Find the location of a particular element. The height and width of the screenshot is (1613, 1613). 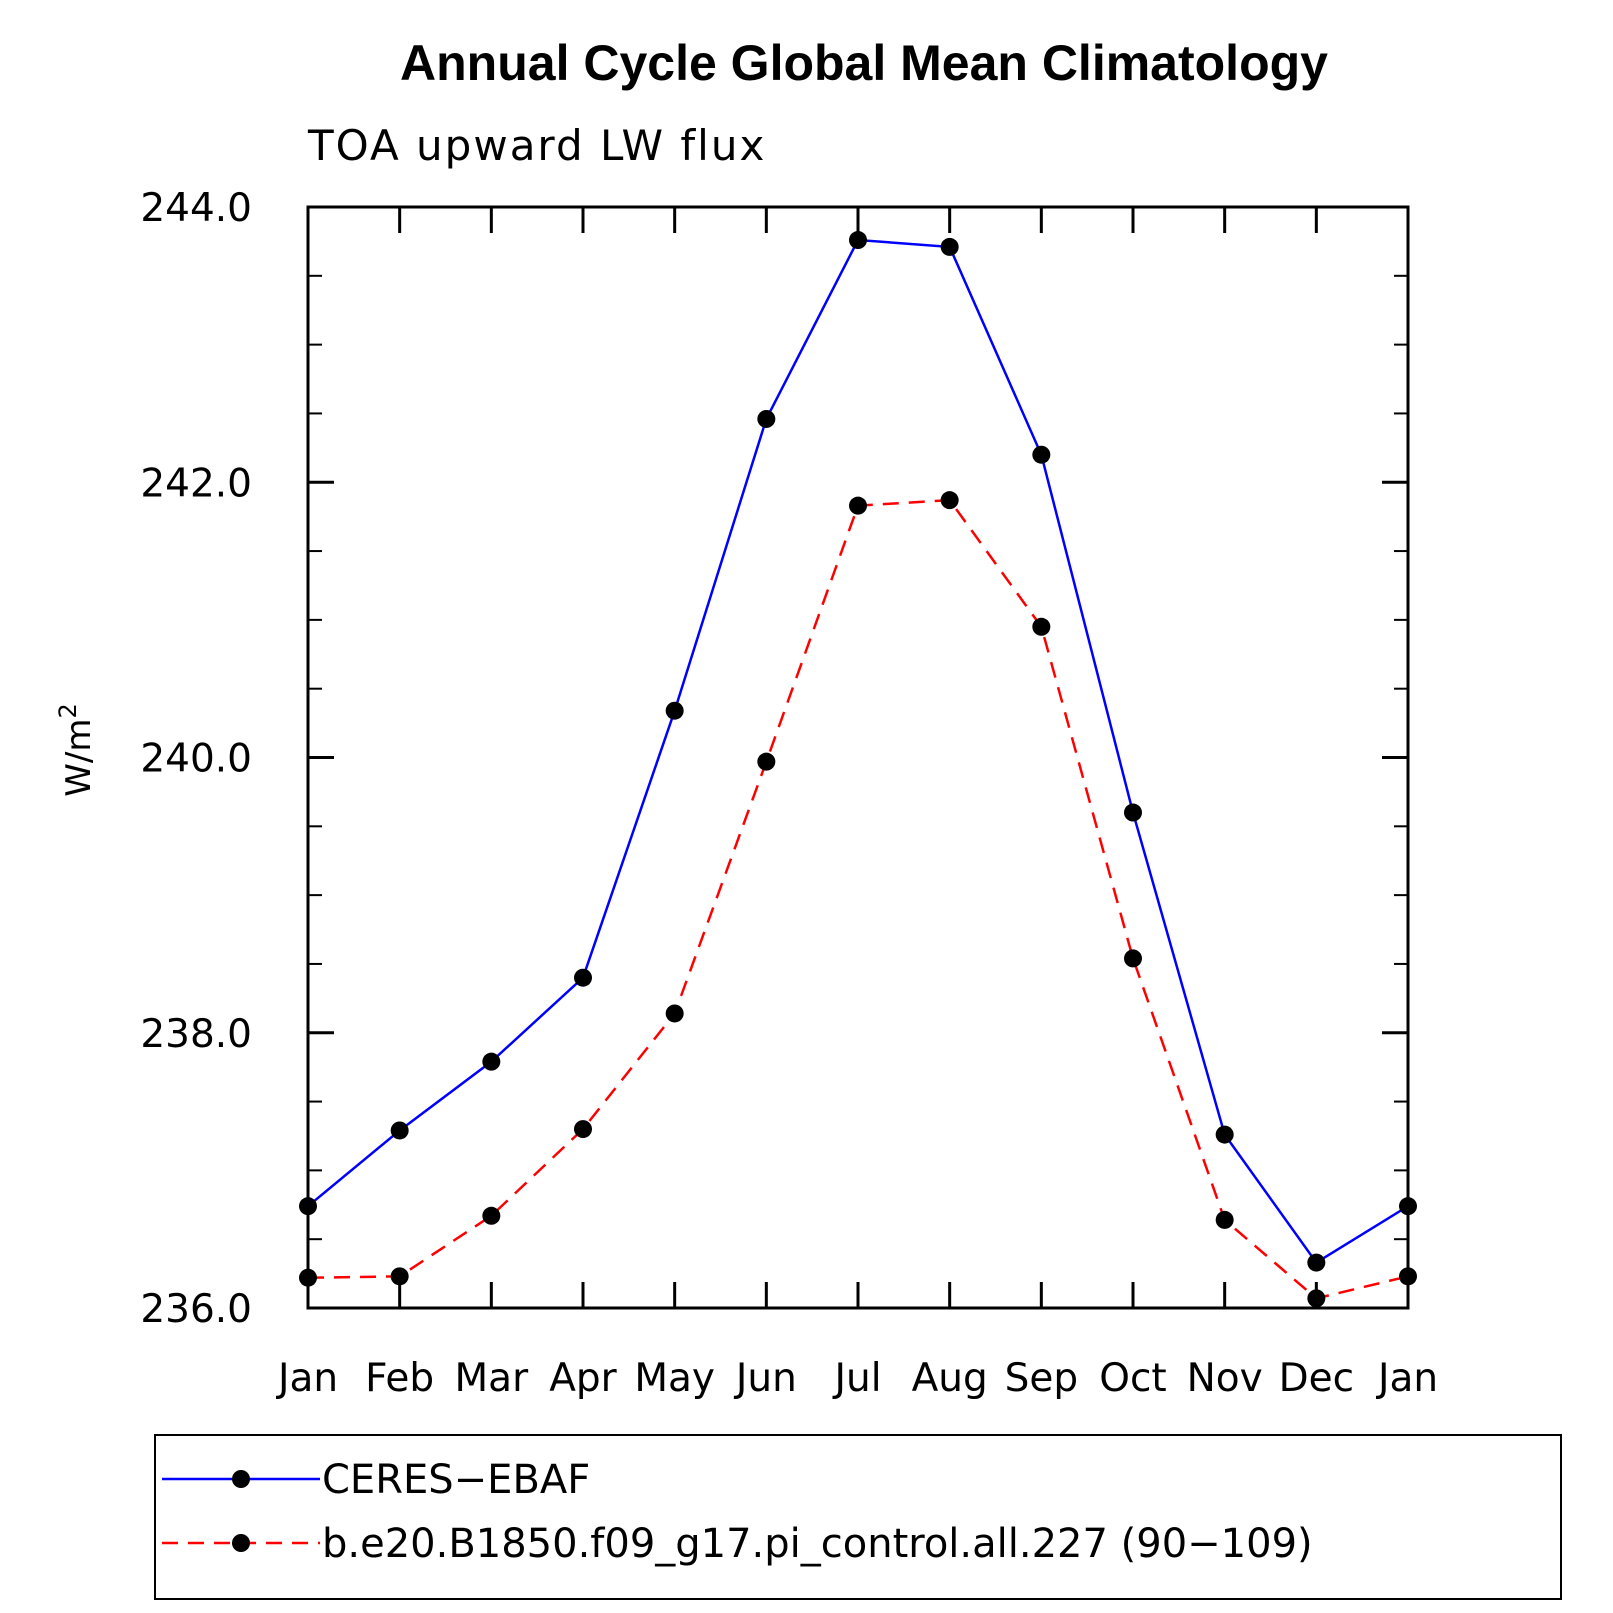

legend-label-1: CERES−EBAF is located at coordinates (456, 1480).